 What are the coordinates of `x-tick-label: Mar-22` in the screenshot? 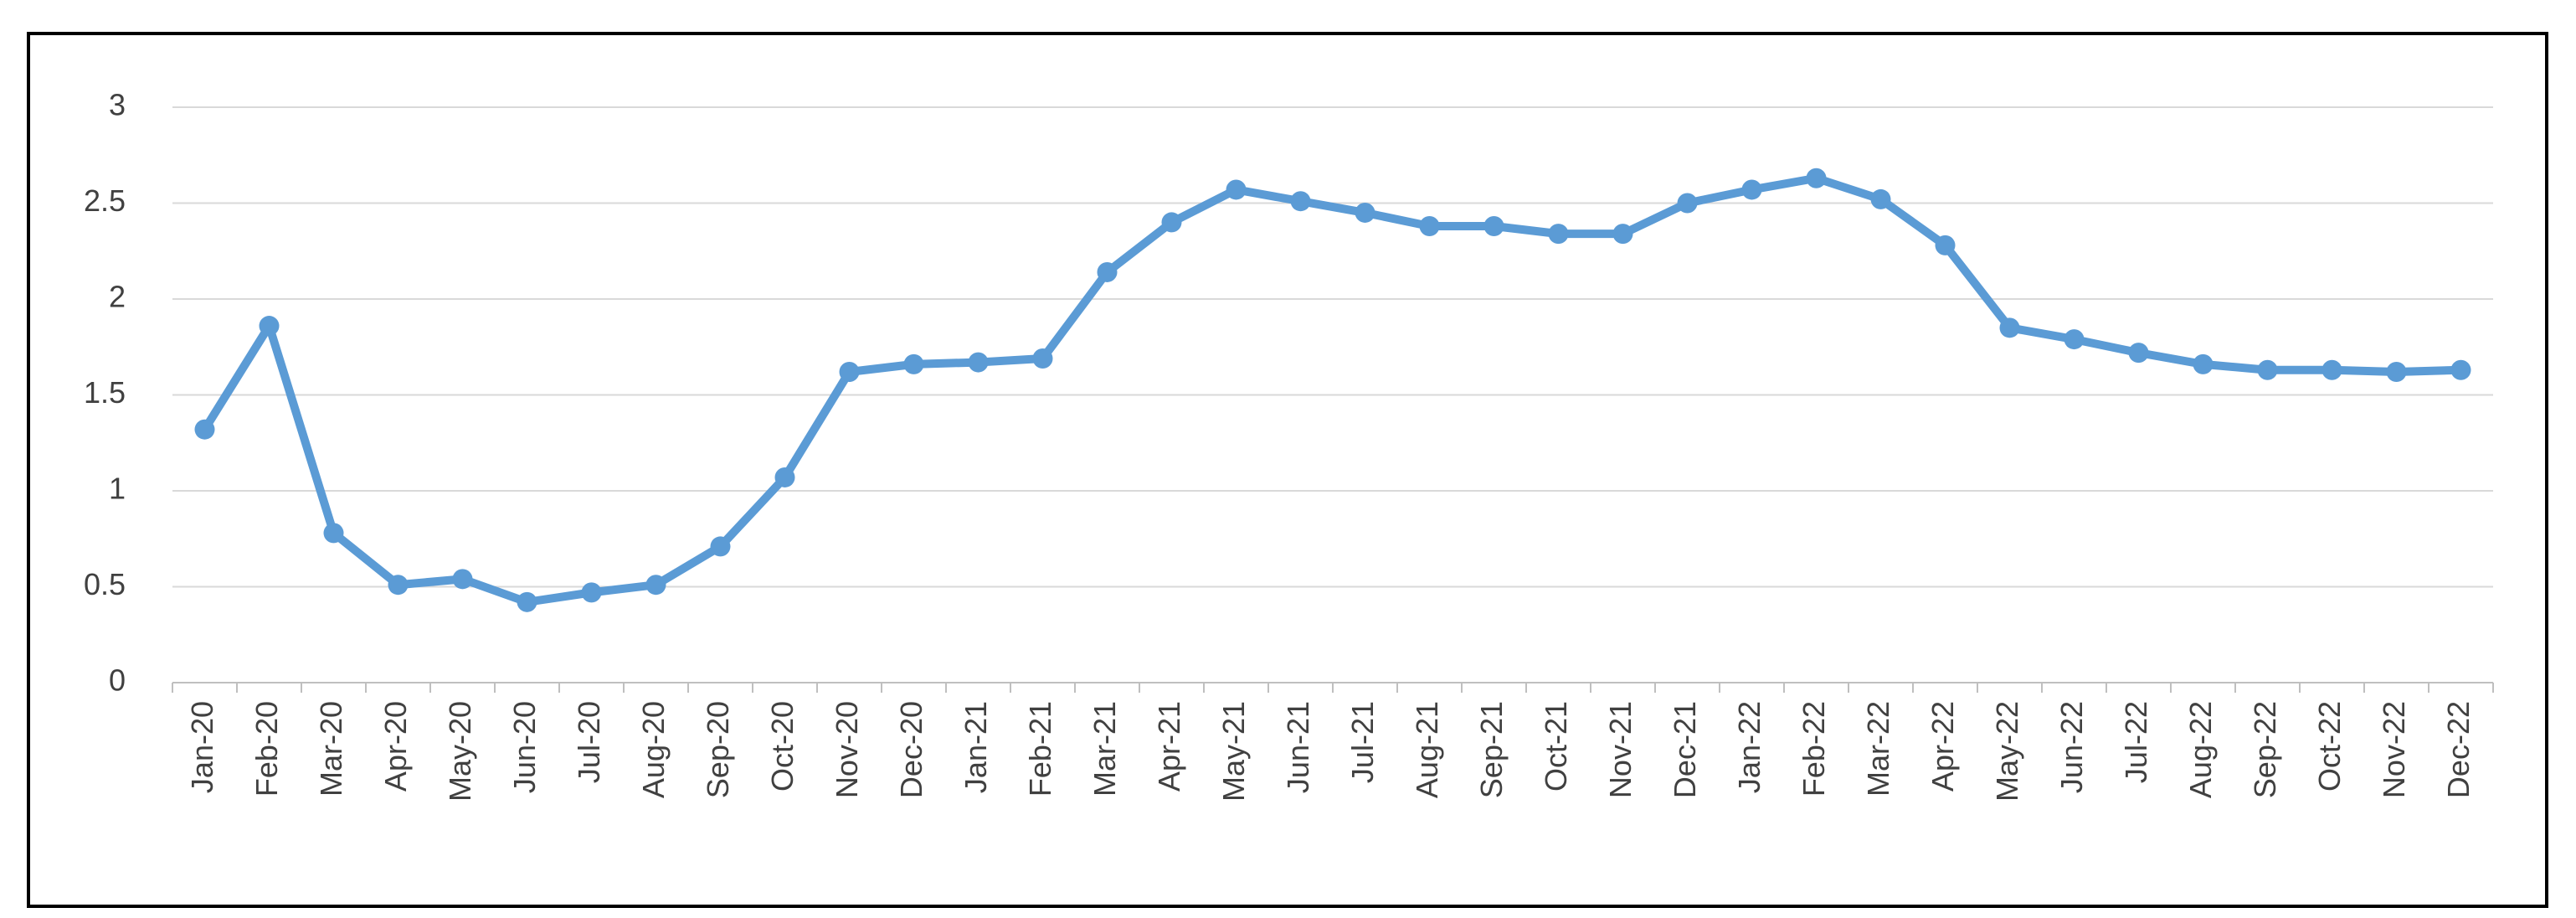 It's located at (1878, 749).